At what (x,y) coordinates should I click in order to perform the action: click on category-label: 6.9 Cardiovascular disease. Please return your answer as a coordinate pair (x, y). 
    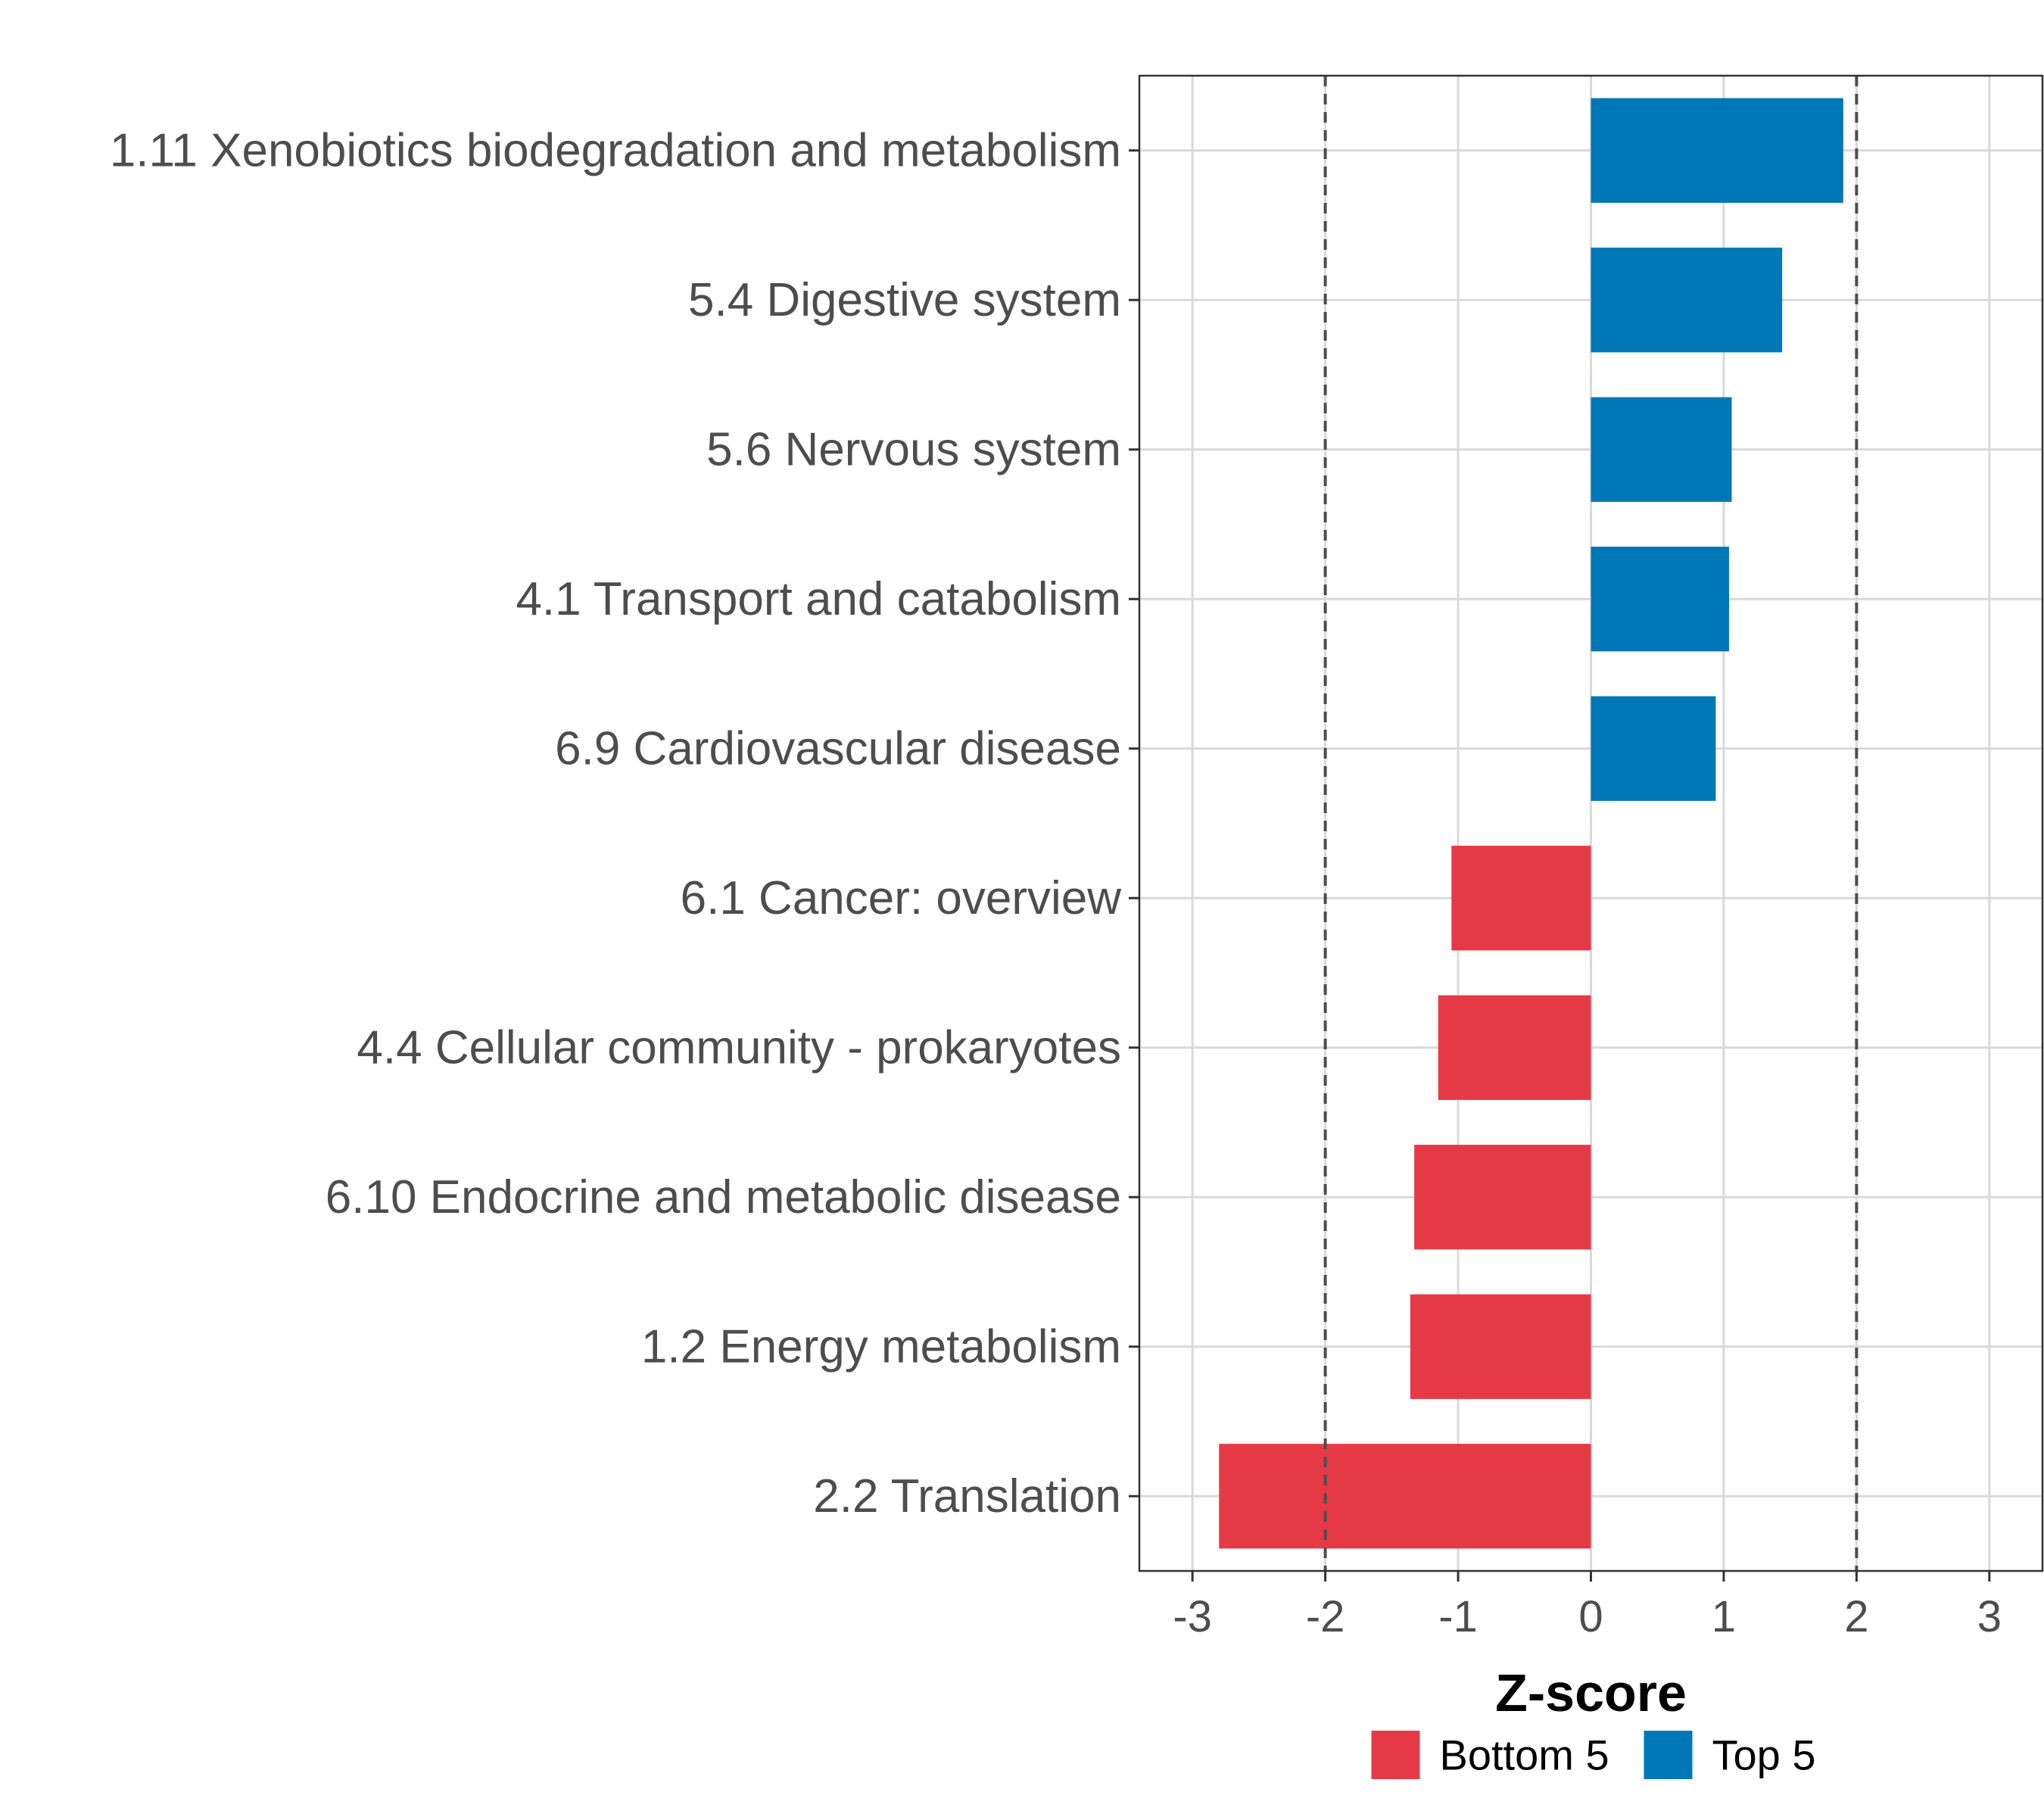
    Looking at the image, I should click on (838, 748).